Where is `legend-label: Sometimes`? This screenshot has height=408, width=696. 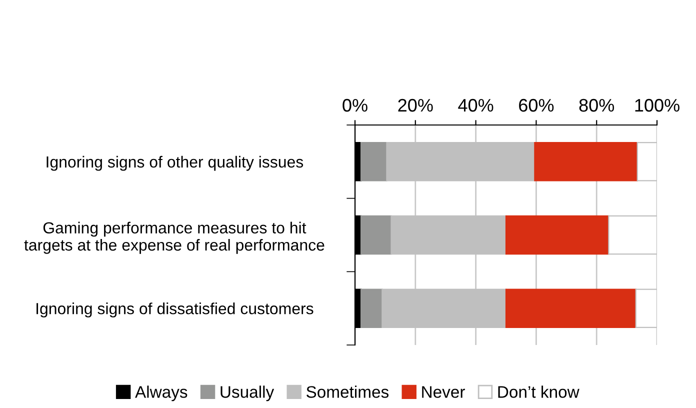
legend-label: Sometimes is located at coordinates (347, 392).